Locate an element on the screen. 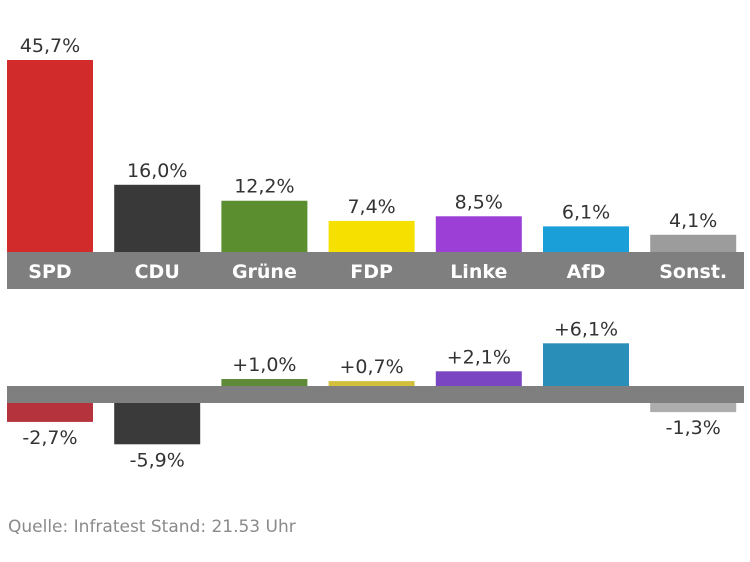  change-axis-band is located at coordinates (375, 394).